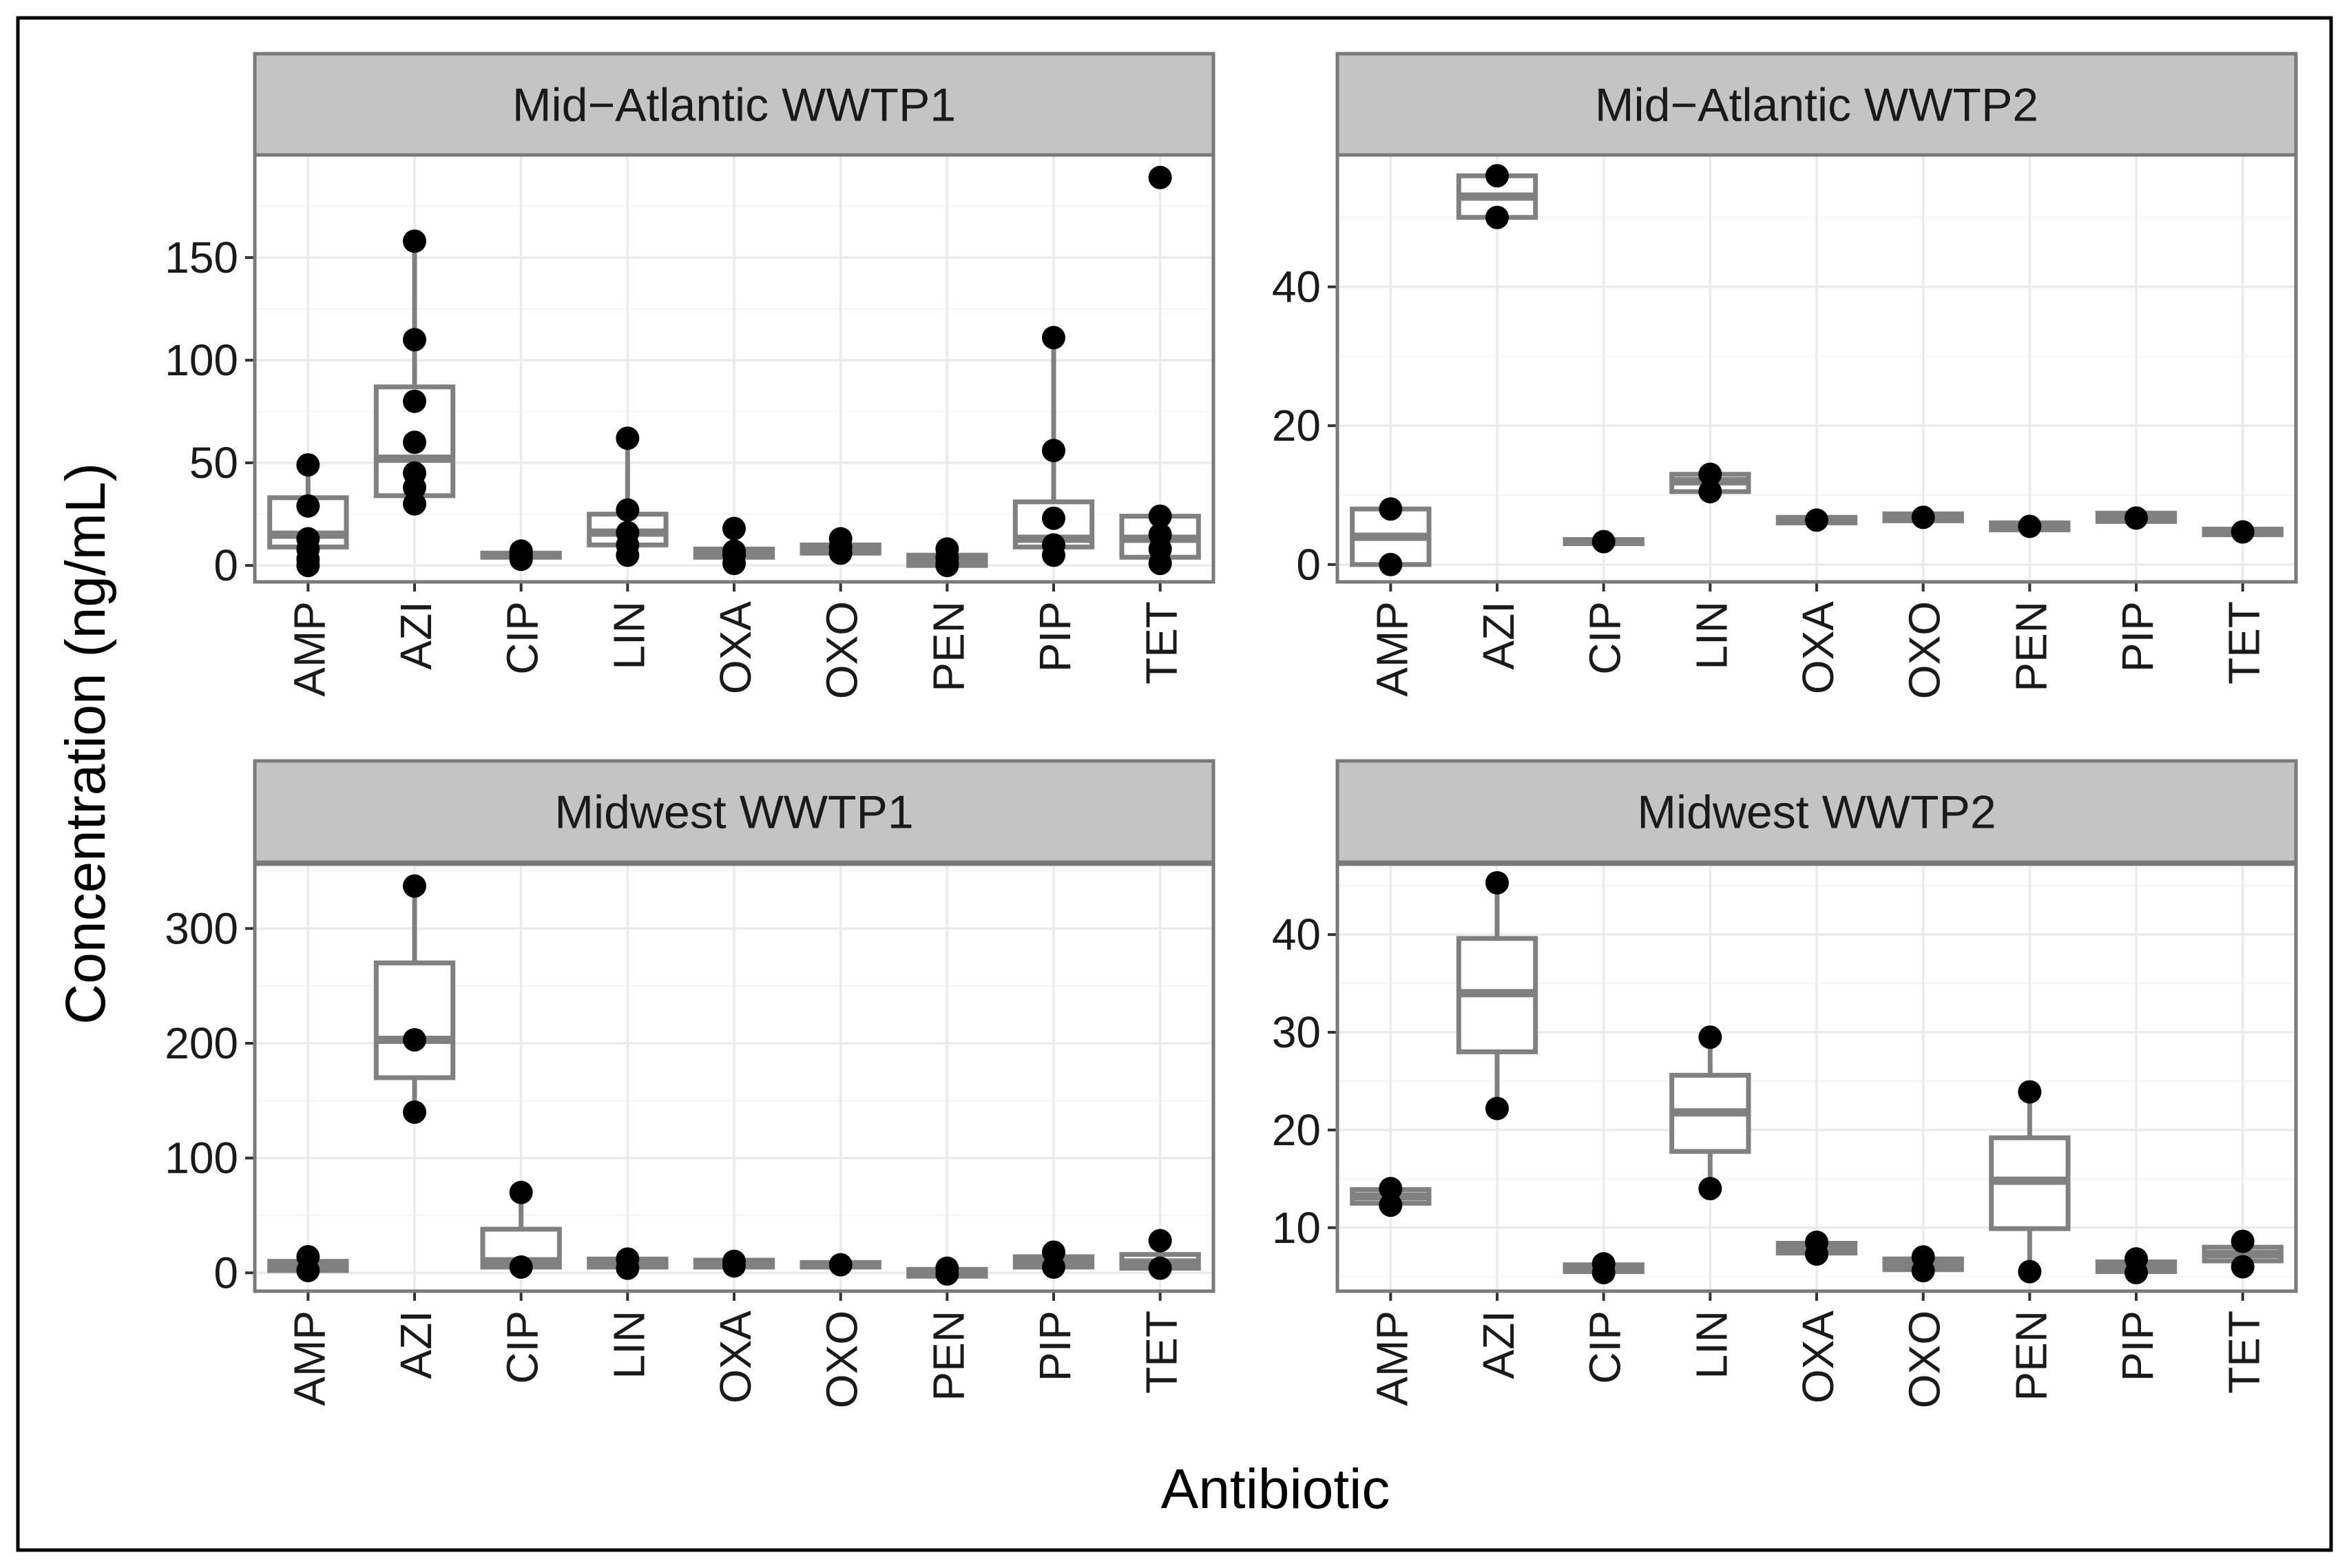 This screenshot has width=2349, height=1568. Describe the element at coordinates (1297, 425) in the screenshot. I see `y-tick-label: 20` at that location.